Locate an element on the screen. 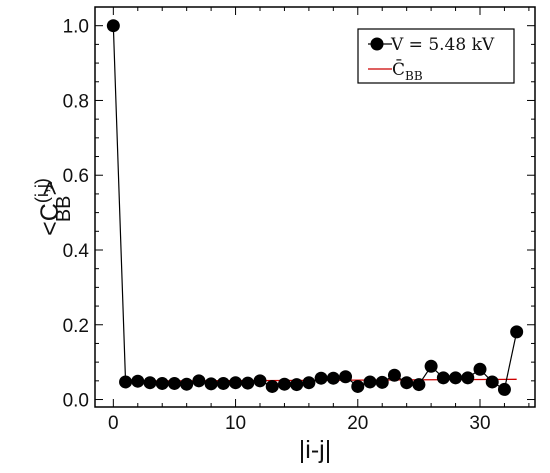  legend-box is located at coordinates (436, 56).